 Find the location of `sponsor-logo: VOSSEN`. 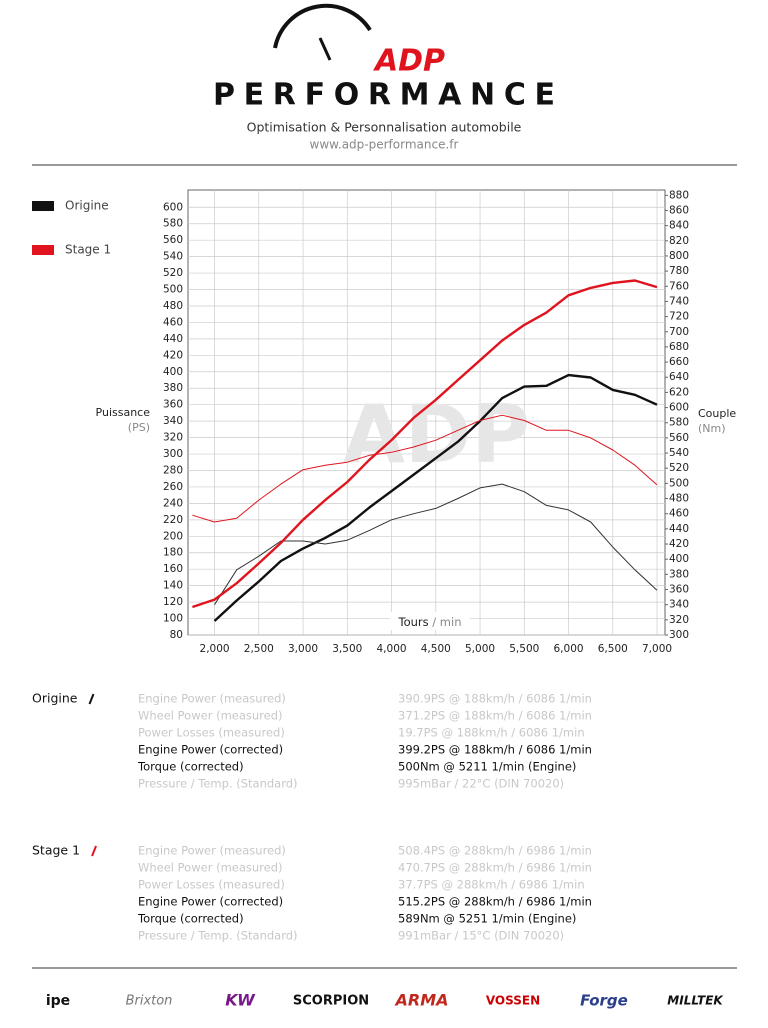

sponsor-logo: VOSSEN is located at coordinates (513, 1001).